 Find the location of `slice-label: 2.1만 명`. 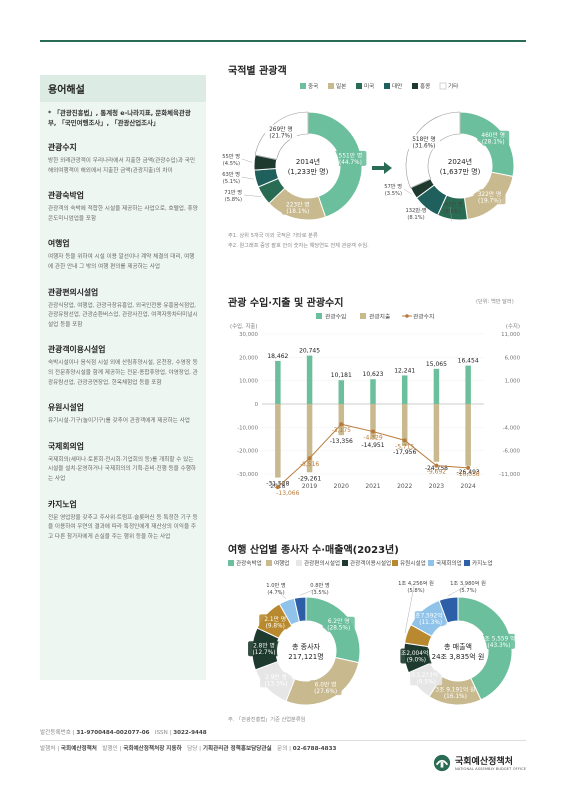

slice-label: 2.1만 명 is located at coordinates (275, 619).